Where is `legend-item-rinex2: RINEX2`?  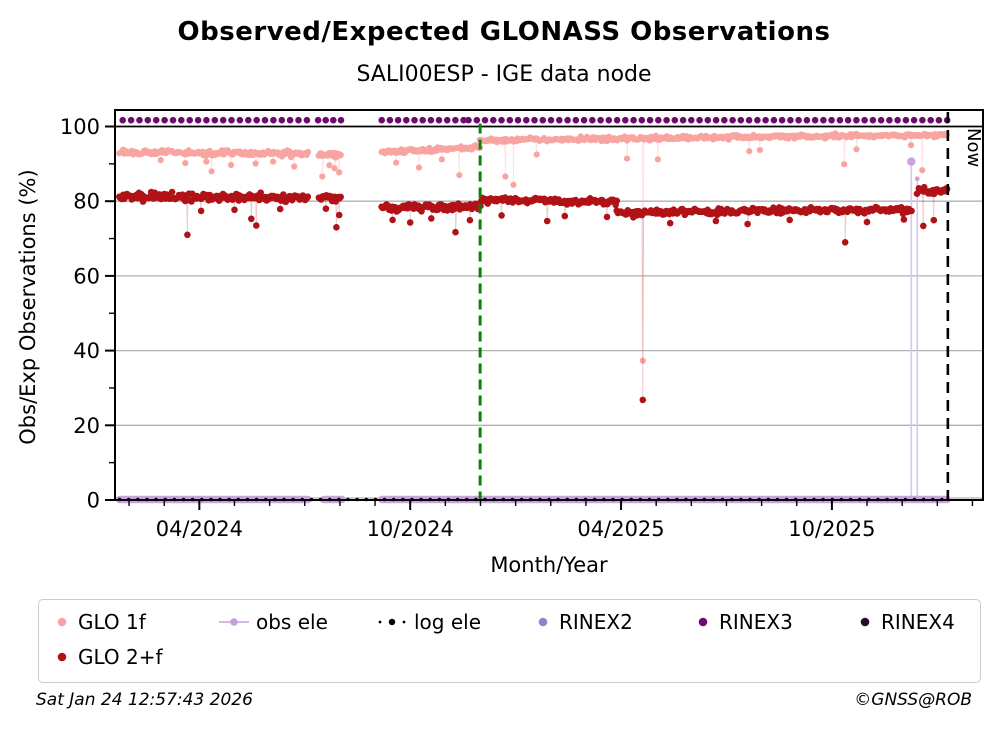
legend-item-rinex2: RINEX2 is located at coordinates (583, 622).